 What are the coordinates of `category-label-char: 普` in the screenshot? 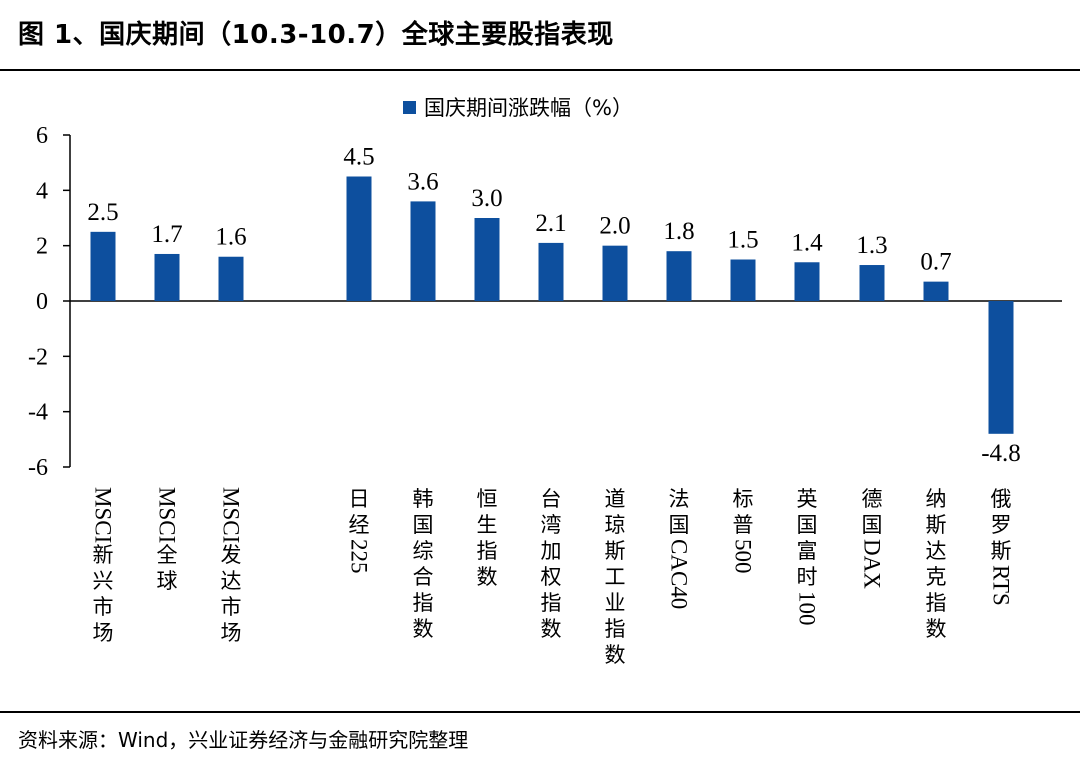 It's located at (743, 525).